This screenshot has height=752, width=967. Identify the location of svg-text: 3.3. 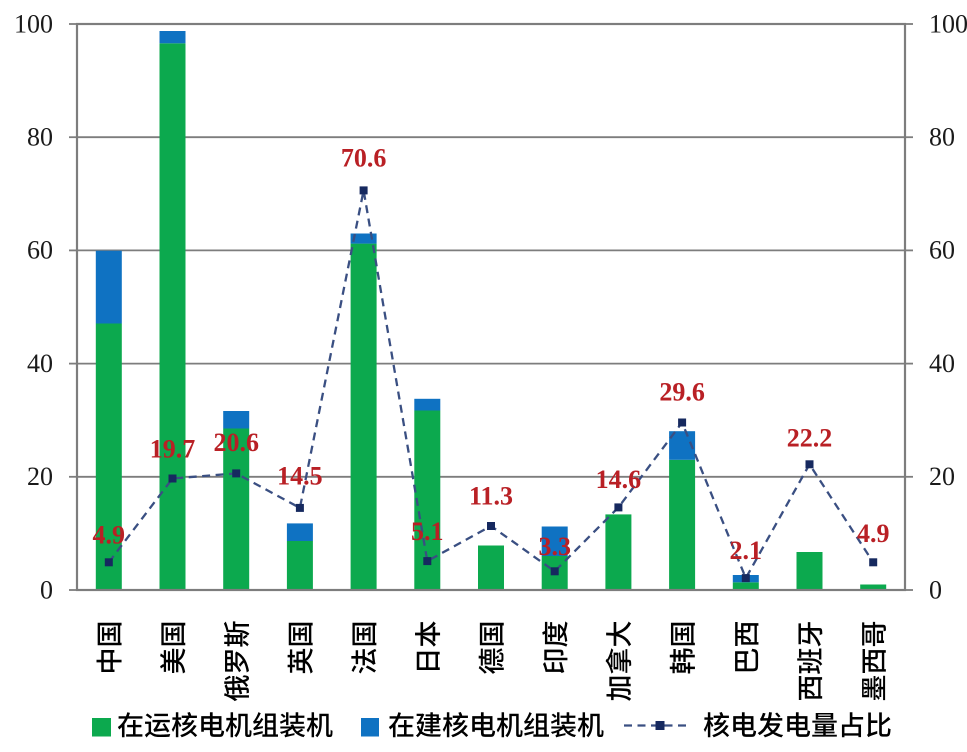
(554, 546).